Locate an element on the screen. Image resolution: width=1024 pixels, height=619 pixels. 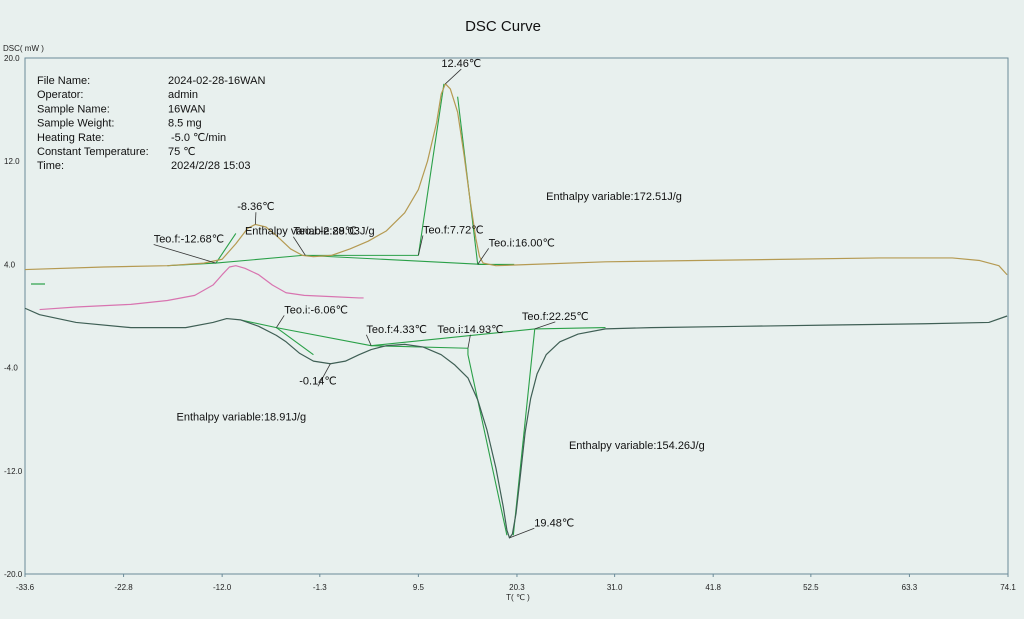
annotation-label: -8.36℃ is located at coordinates (255, 207).